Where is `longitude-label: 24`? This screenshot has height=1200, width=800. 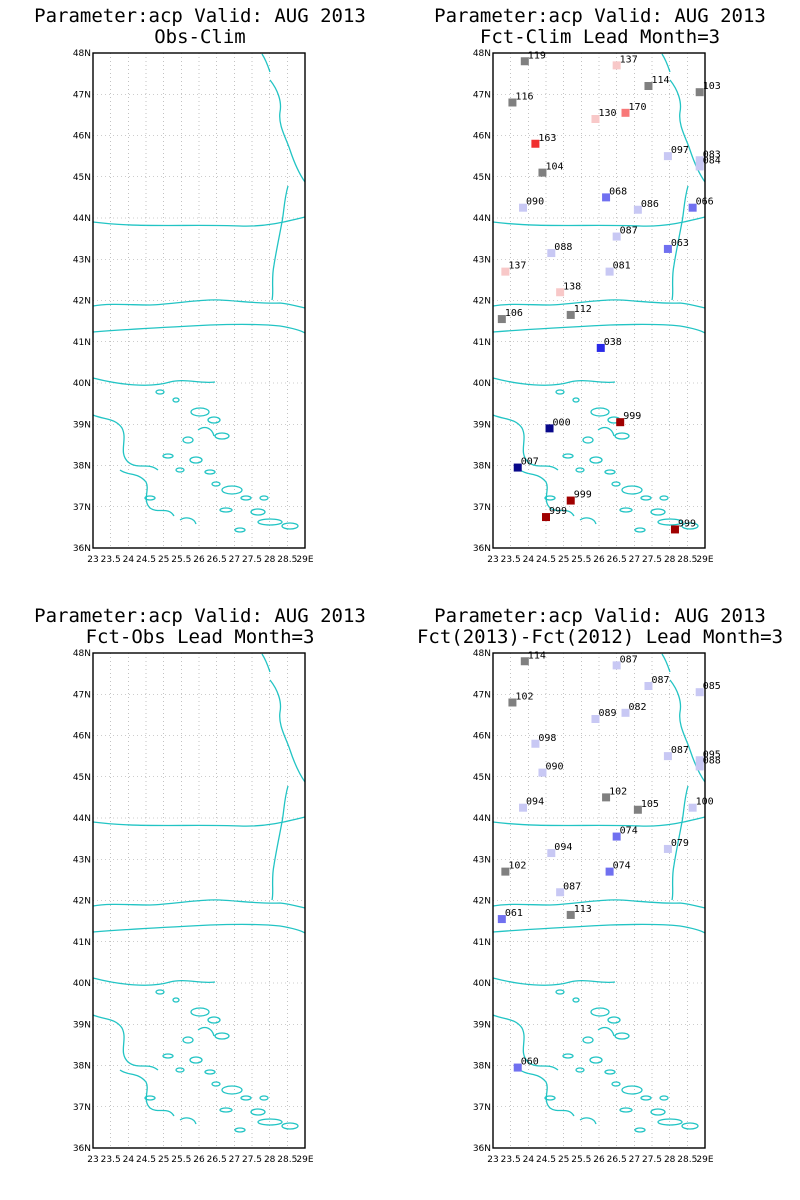
longitude-label: 24 is located at coordinates (529, 560).